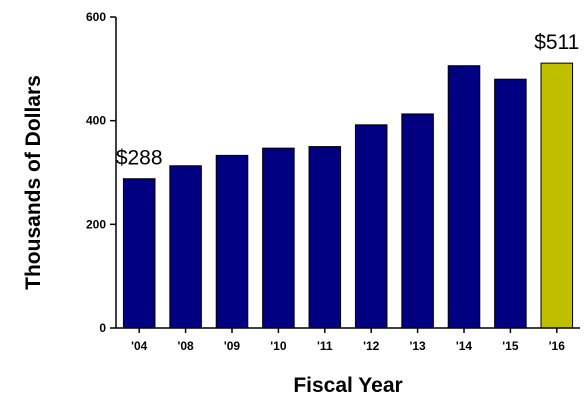 The height and width of the screenshot is (399, 587). I want to click on x-ticks-group: '04 '08 '09 '10 '11 '12 '13 '14 '15 '16, so click(348, 340).